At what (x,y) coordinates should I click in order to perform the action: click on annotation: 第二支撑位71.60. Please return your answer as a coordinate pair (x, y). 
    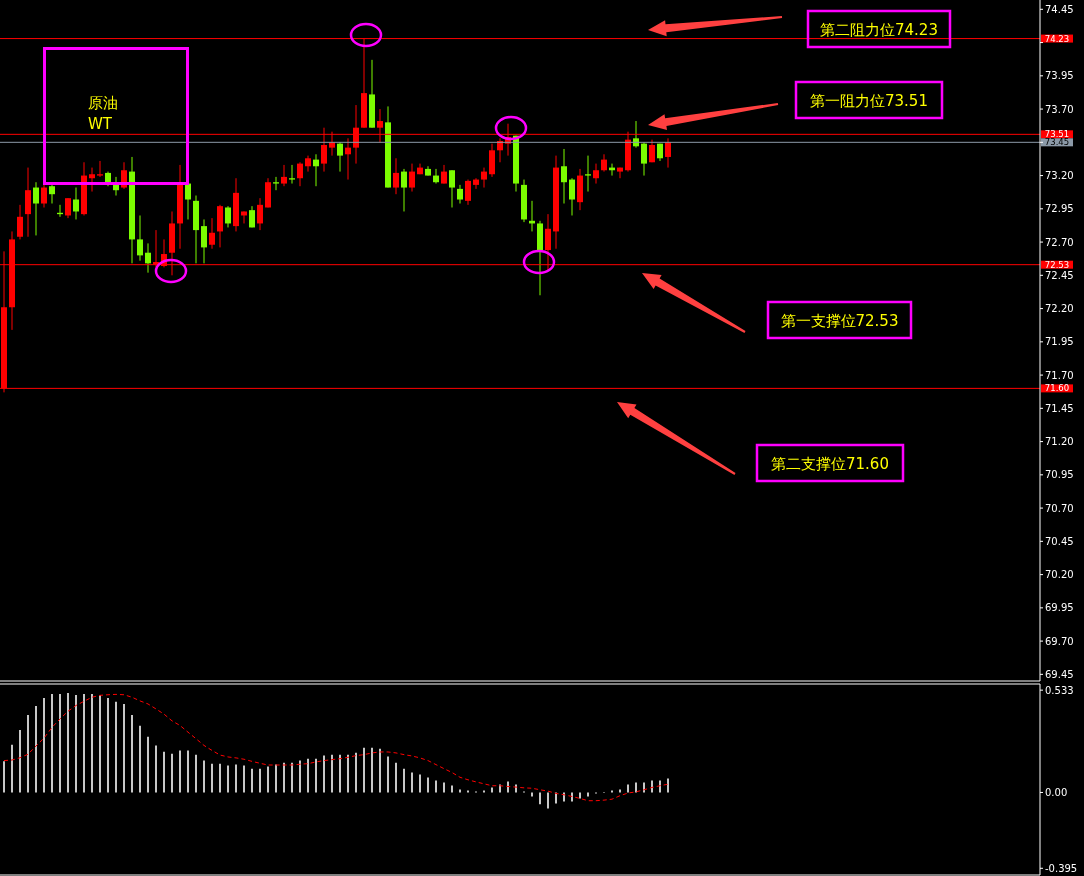
    Looking at the image, I should click on (830, 464).